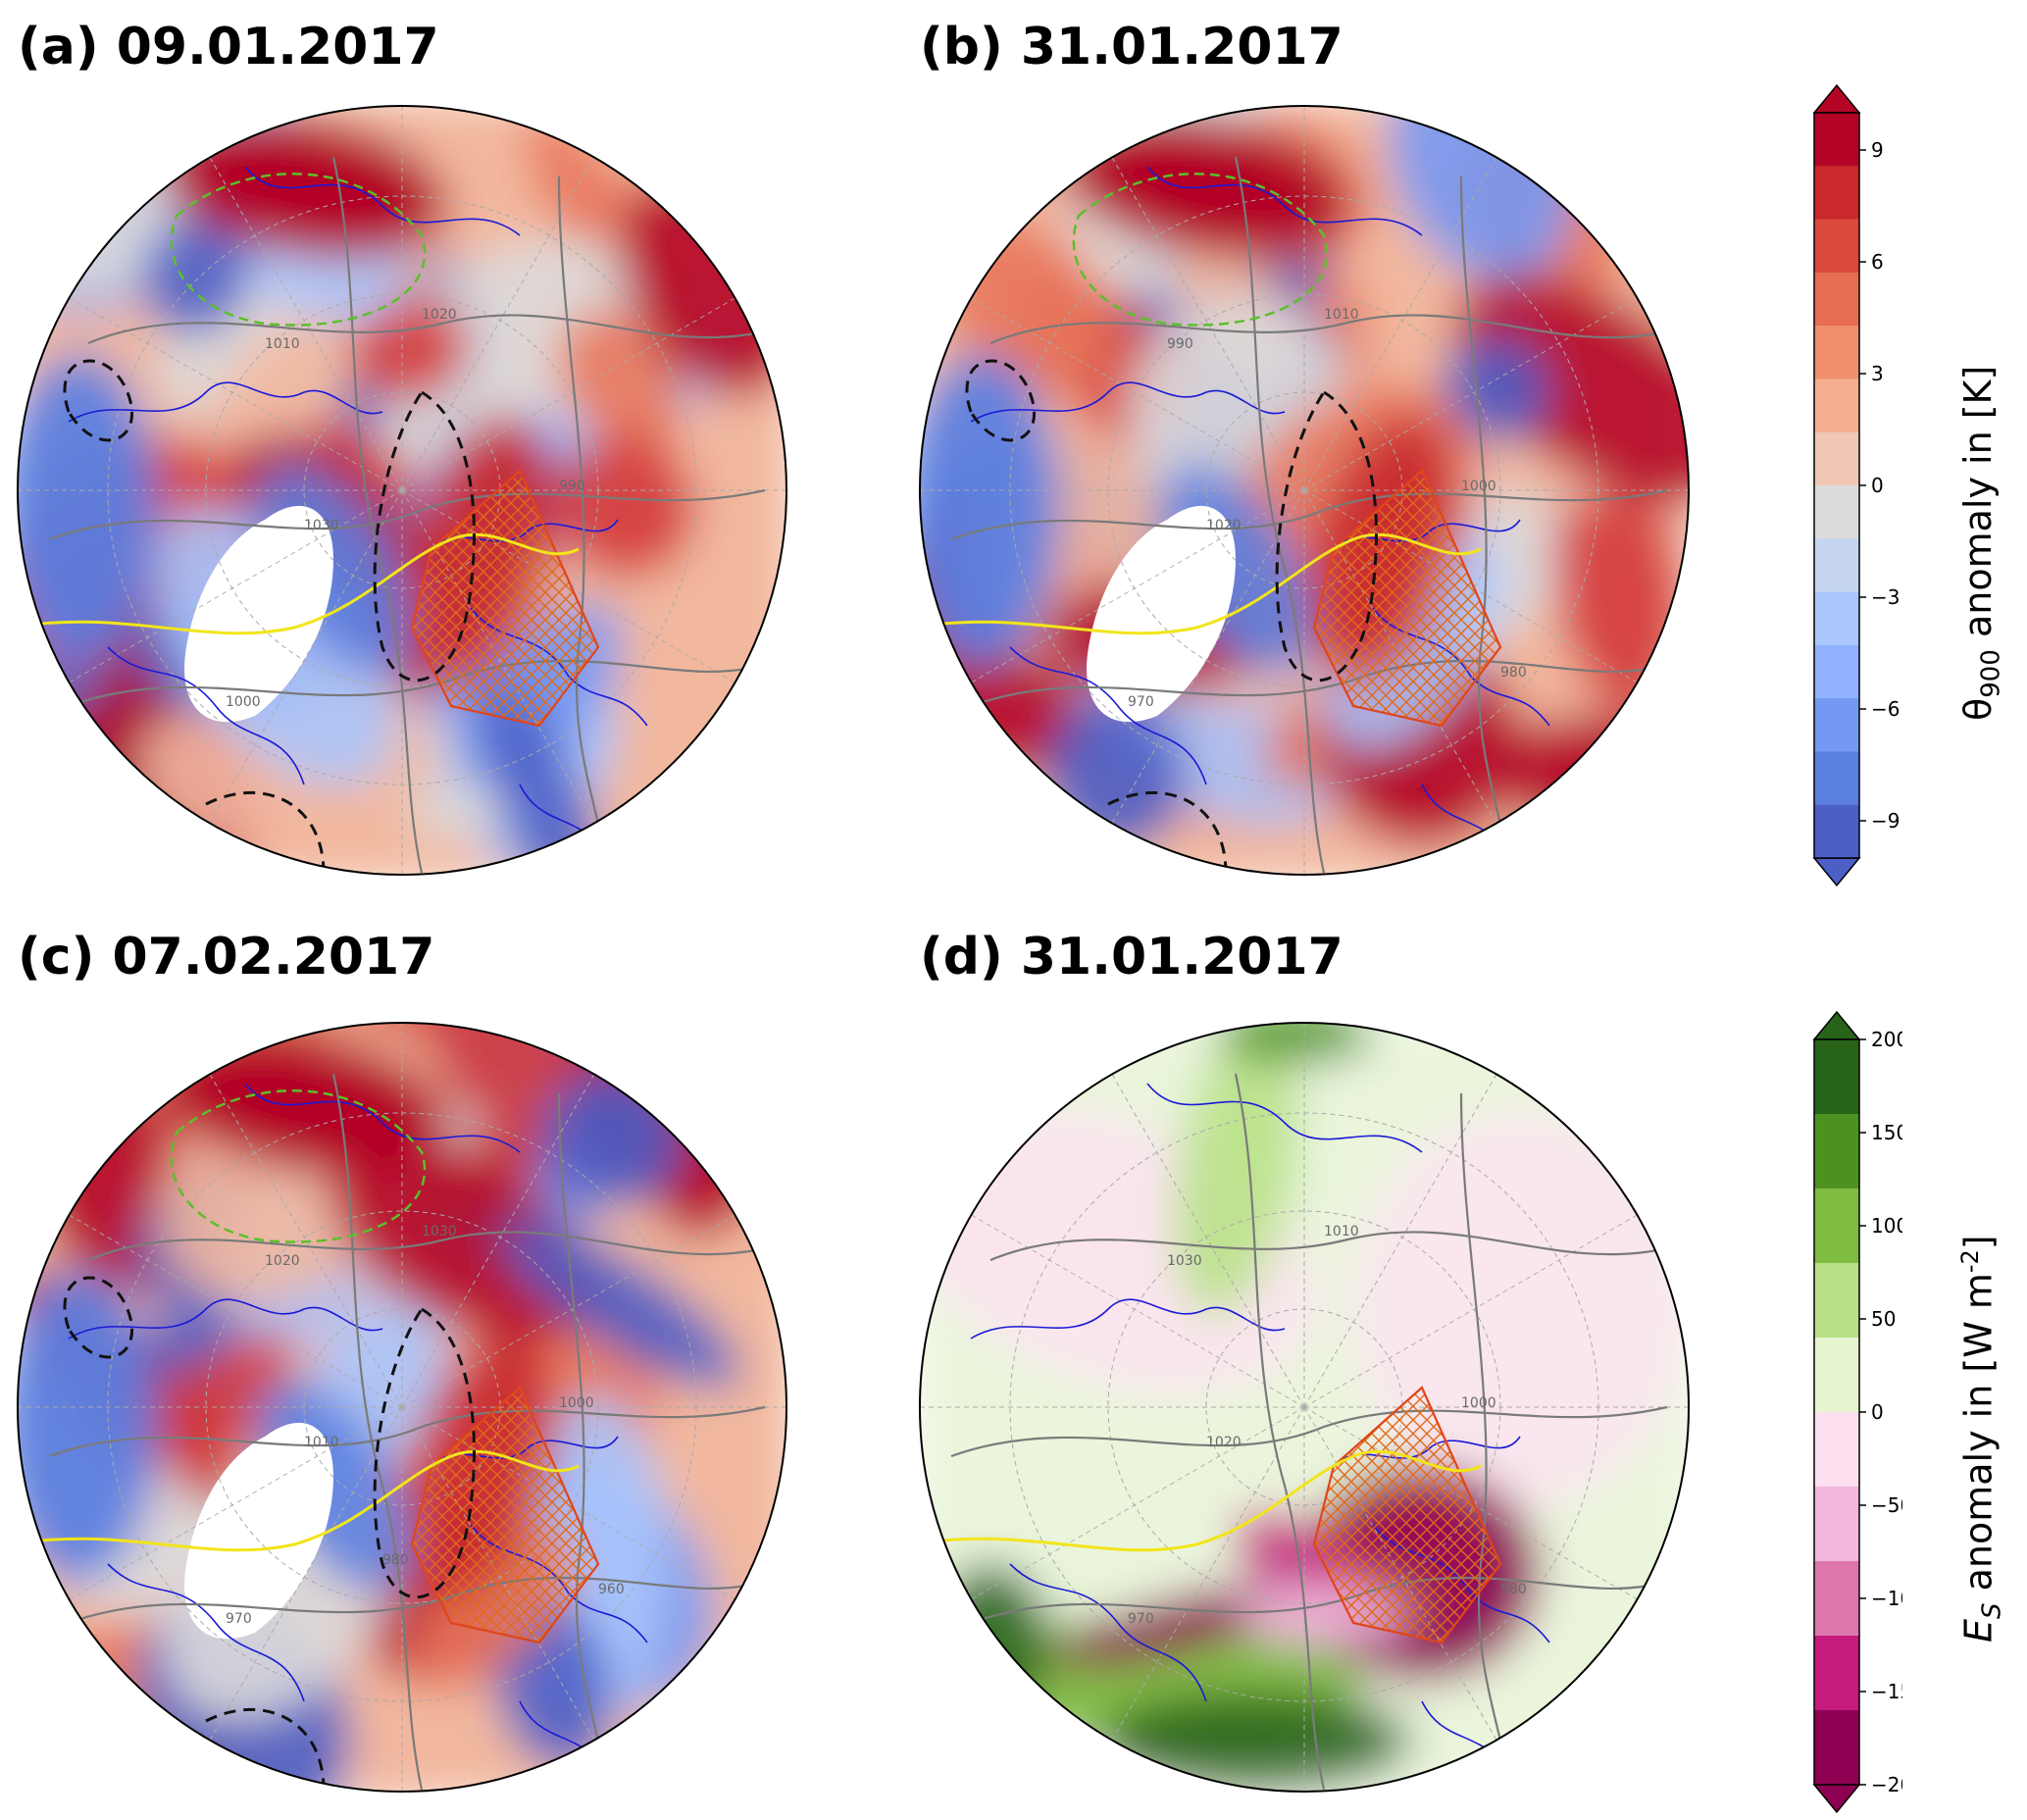 This screenshot has width=2027, height=1820. What do you see at coordinates (1836, 98) in the screenshot?
I see `theta-extend-top` at bounding box center [1836, 98].